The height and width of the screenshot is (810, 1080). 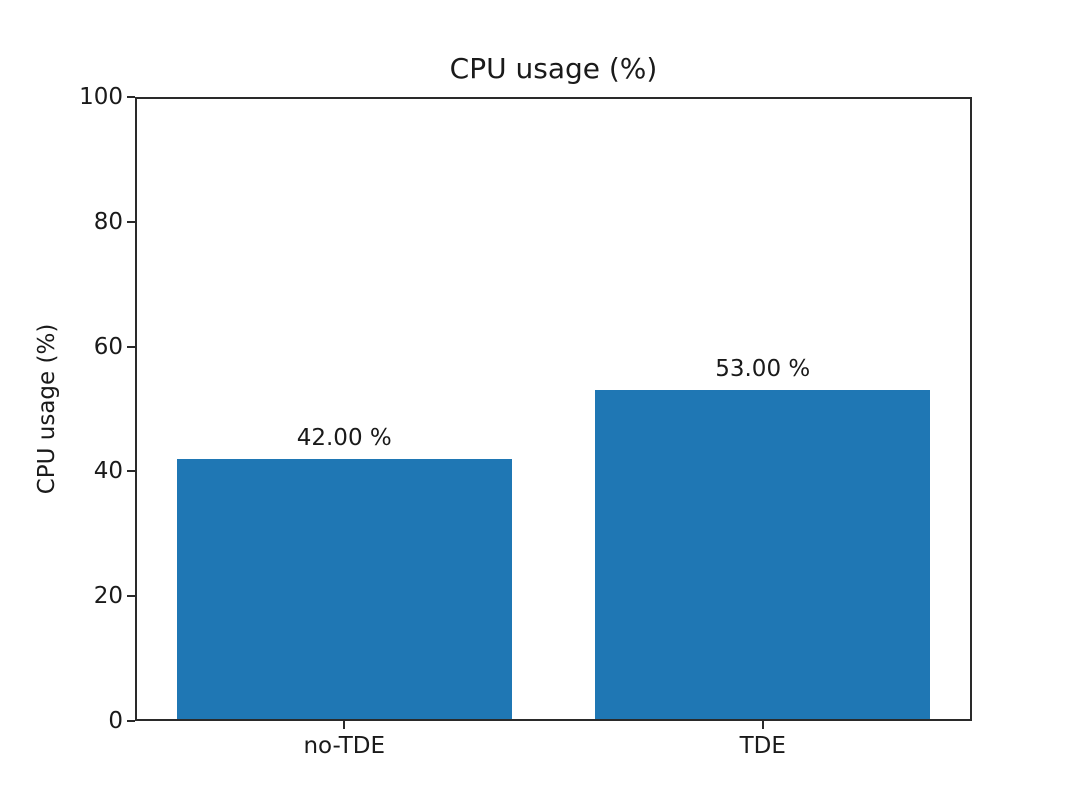 I want to click on y-tick-label: 100, so click(x=101, y=97).